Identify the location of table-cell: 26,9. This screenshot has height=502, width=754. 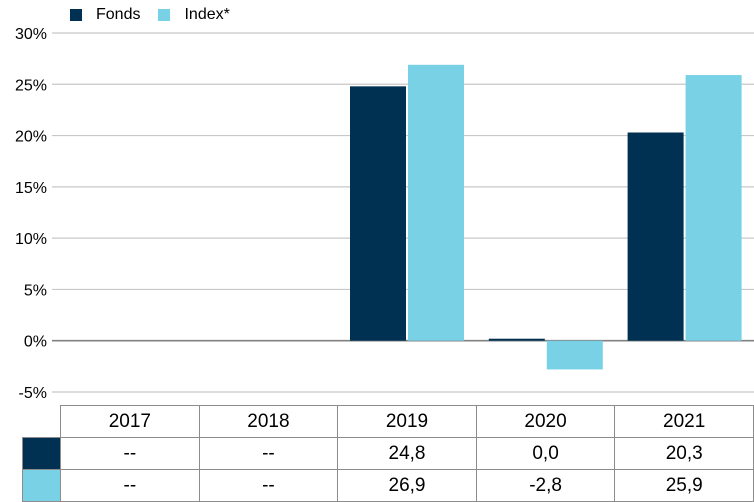
(407, 485).